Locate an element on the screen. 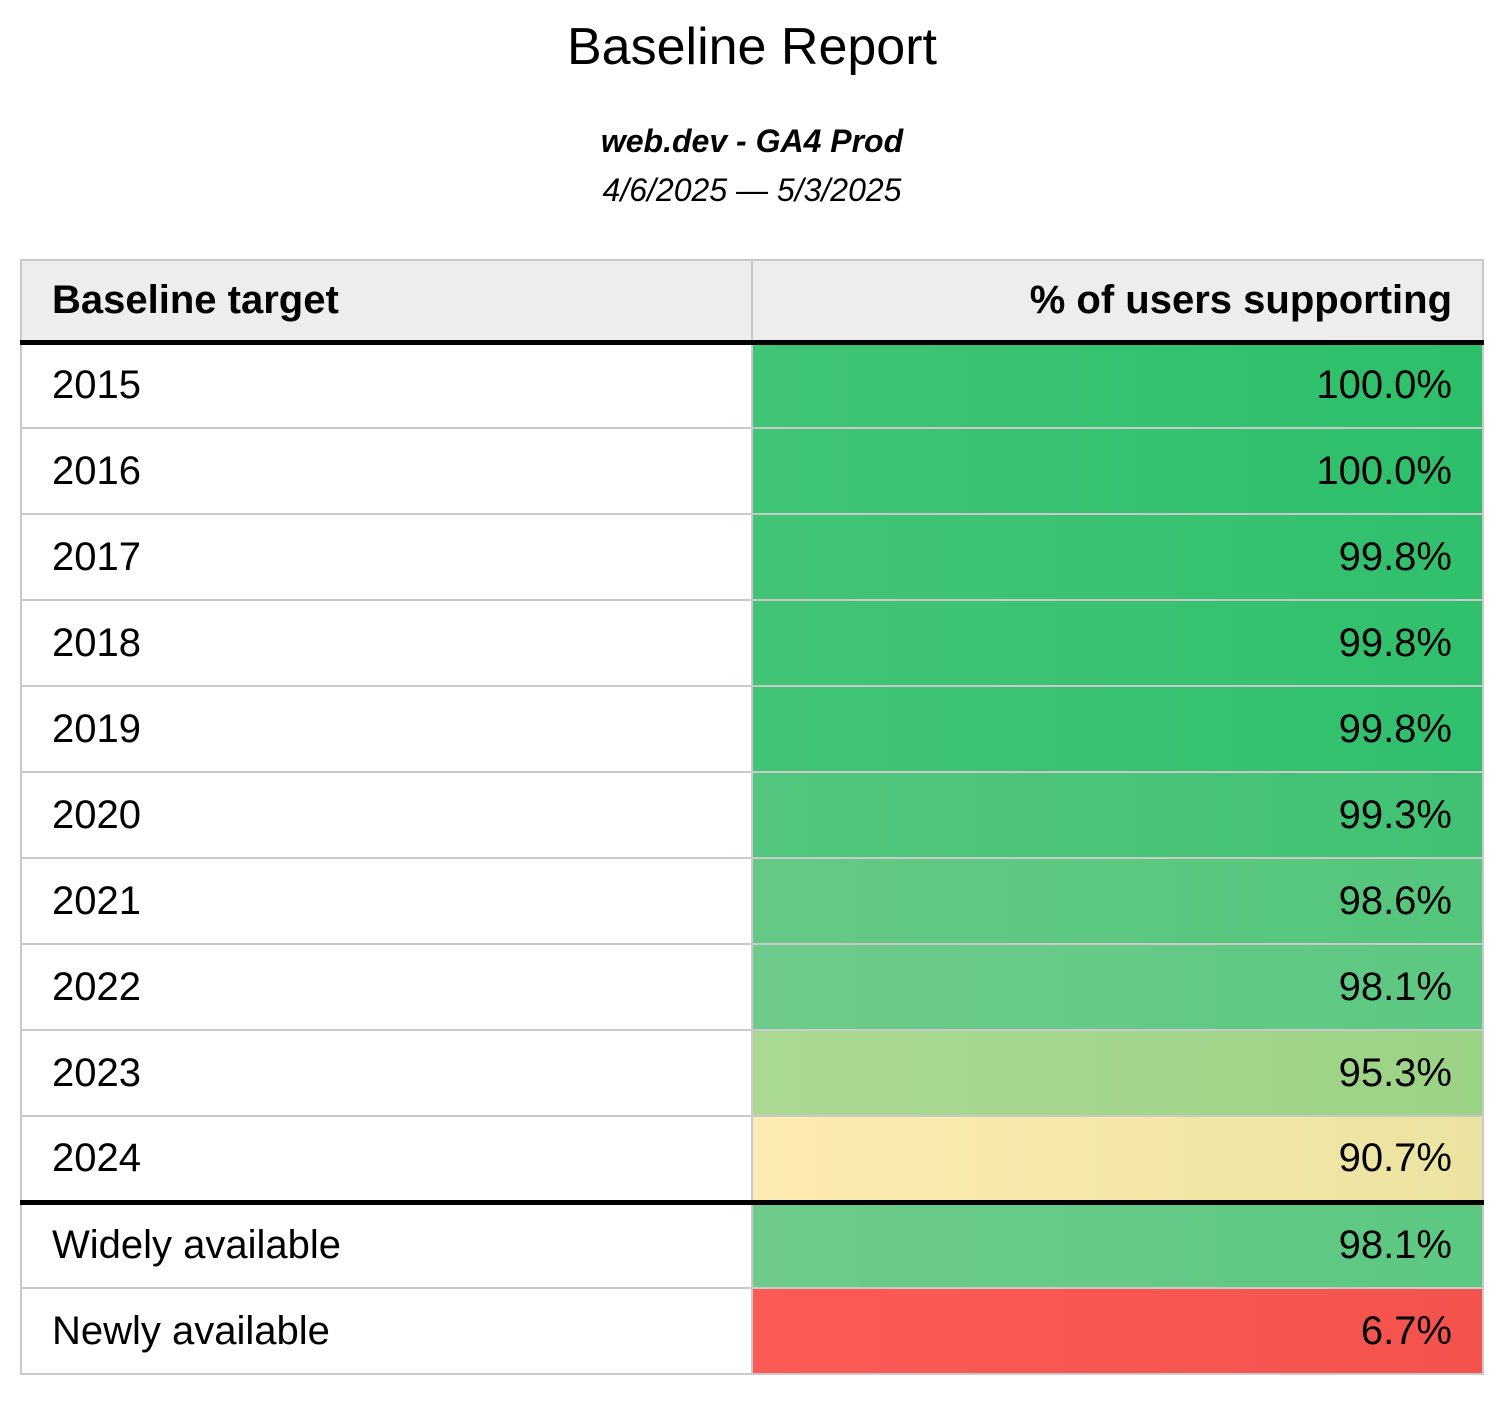  column-header-percent-users: % of users supporting is located at coordinates (1117, 302).